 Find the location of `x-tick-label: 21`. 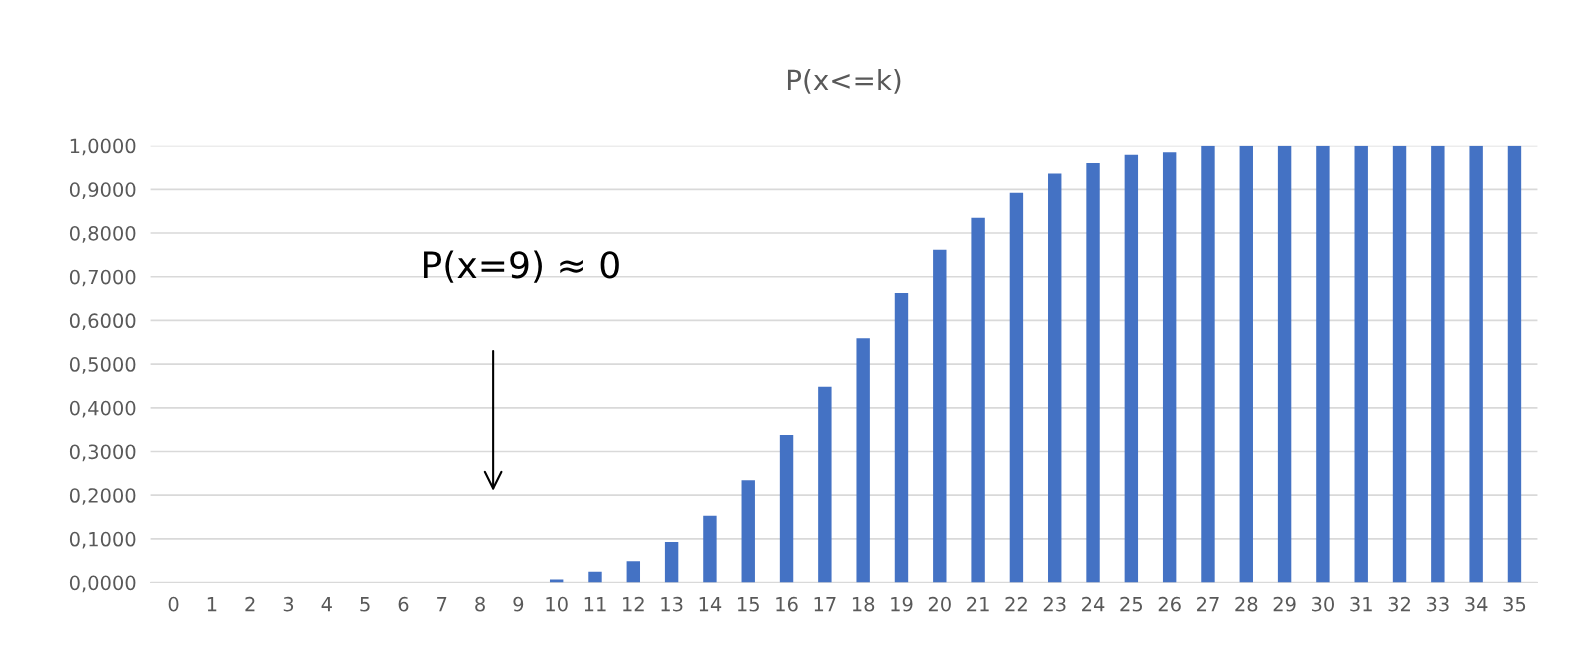

x-tick-label: 21 is located at coordinates (978, 604).